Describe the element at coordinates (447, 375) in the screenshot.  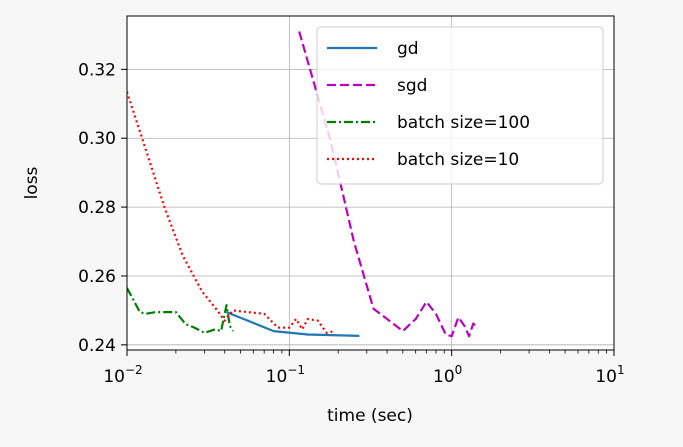
I see `x-tick-label: 10⁰` at that location.